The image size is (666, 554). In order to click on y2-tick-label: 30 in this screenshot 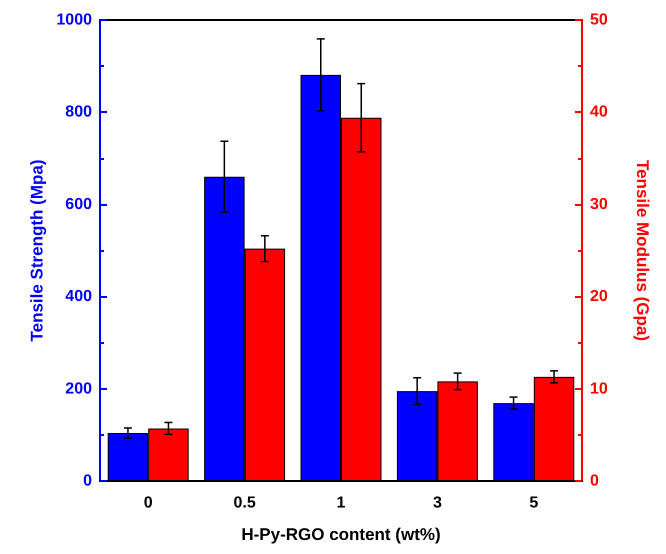, I will do `click(599, 204)`.